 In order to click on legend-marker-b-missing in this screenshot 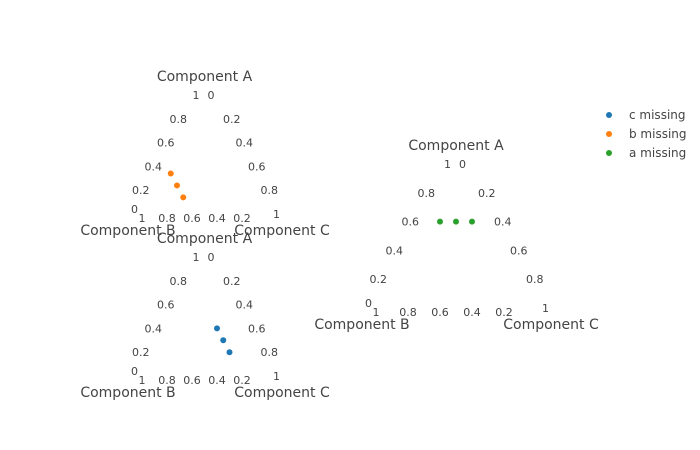, I will do `click(609, 134)`.